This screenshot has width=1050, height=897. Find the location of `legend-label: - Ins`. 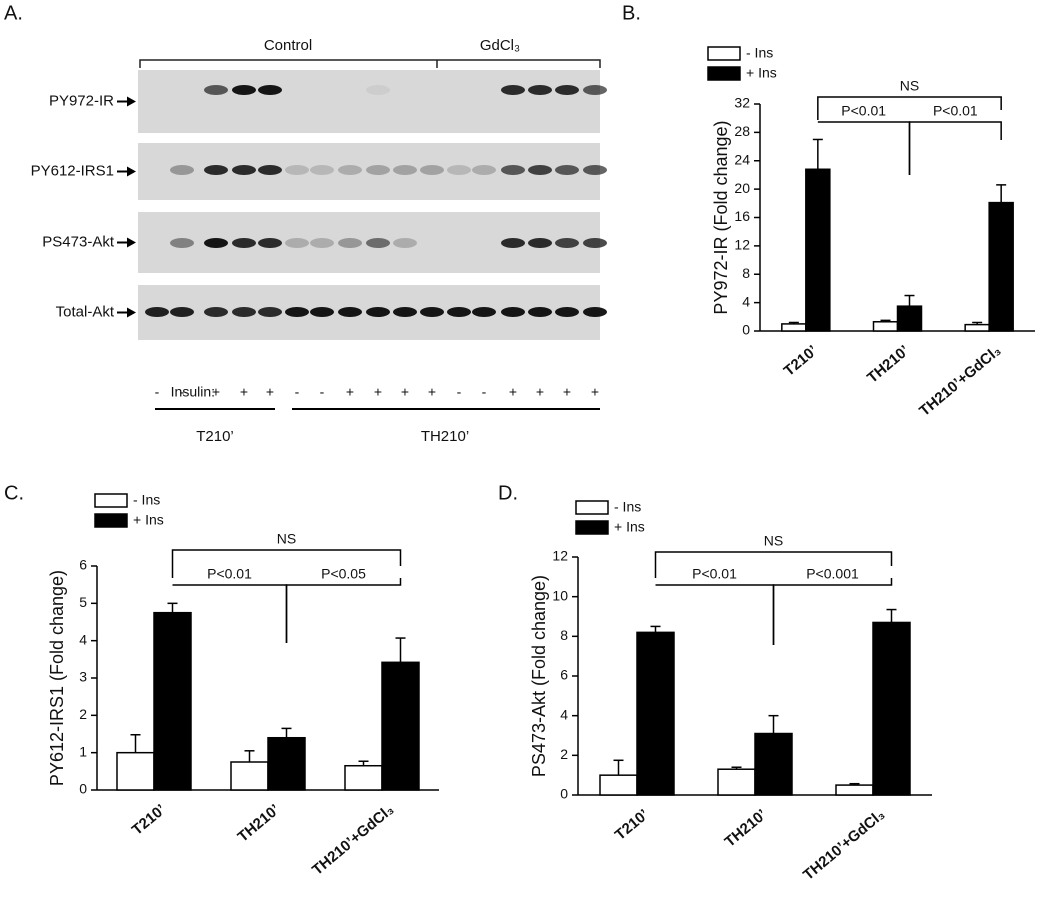

legend-label: - Ins is located at coordinates (627, 507).